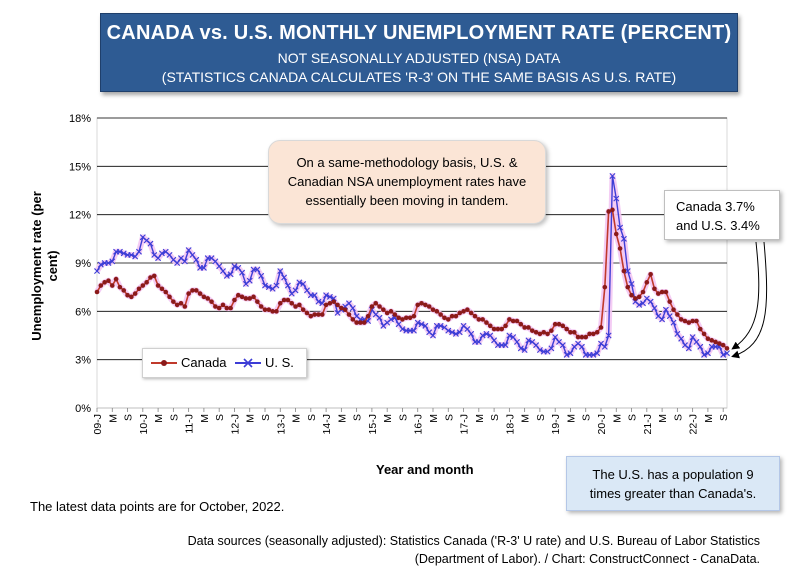 This screenshot has height=578, width=800. I want to click on x-tick-label: 15-J, so click(373, 424).